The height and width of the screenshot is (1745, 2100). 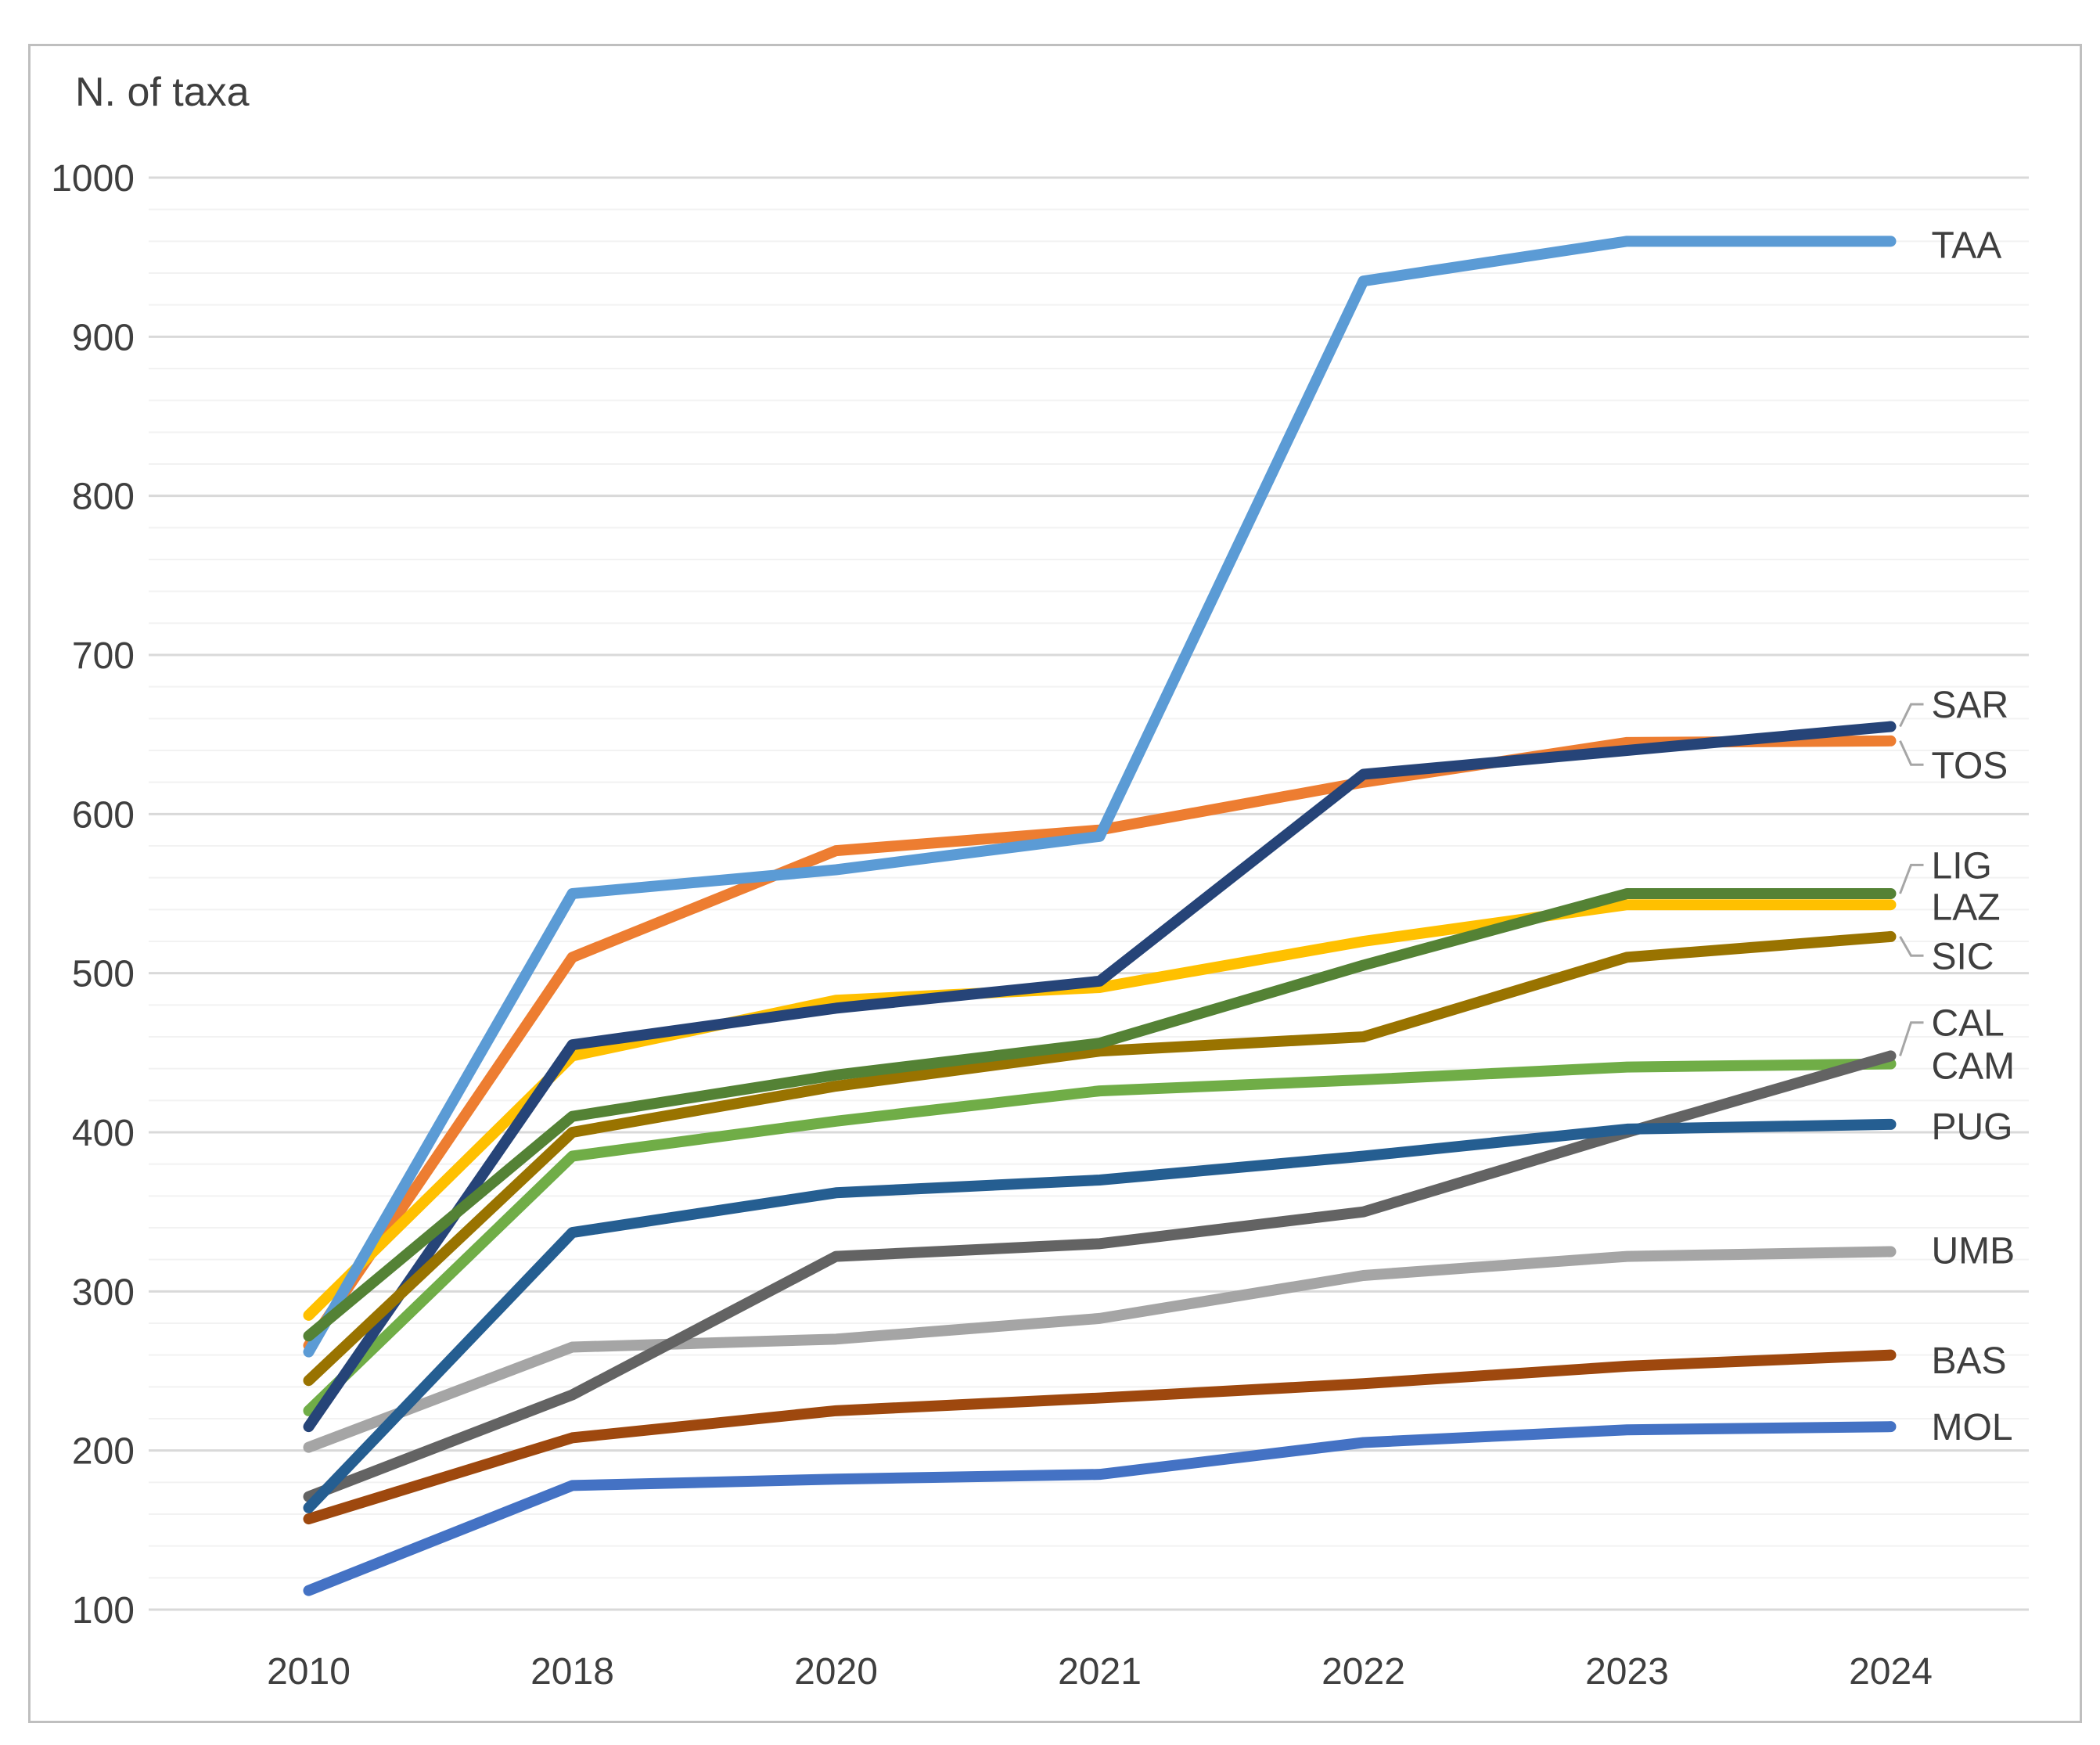 What do you see at coordinates (103, 1292) in the screenshot?
I see `y-tick-label: 300` at bounding box center [103, 1292].